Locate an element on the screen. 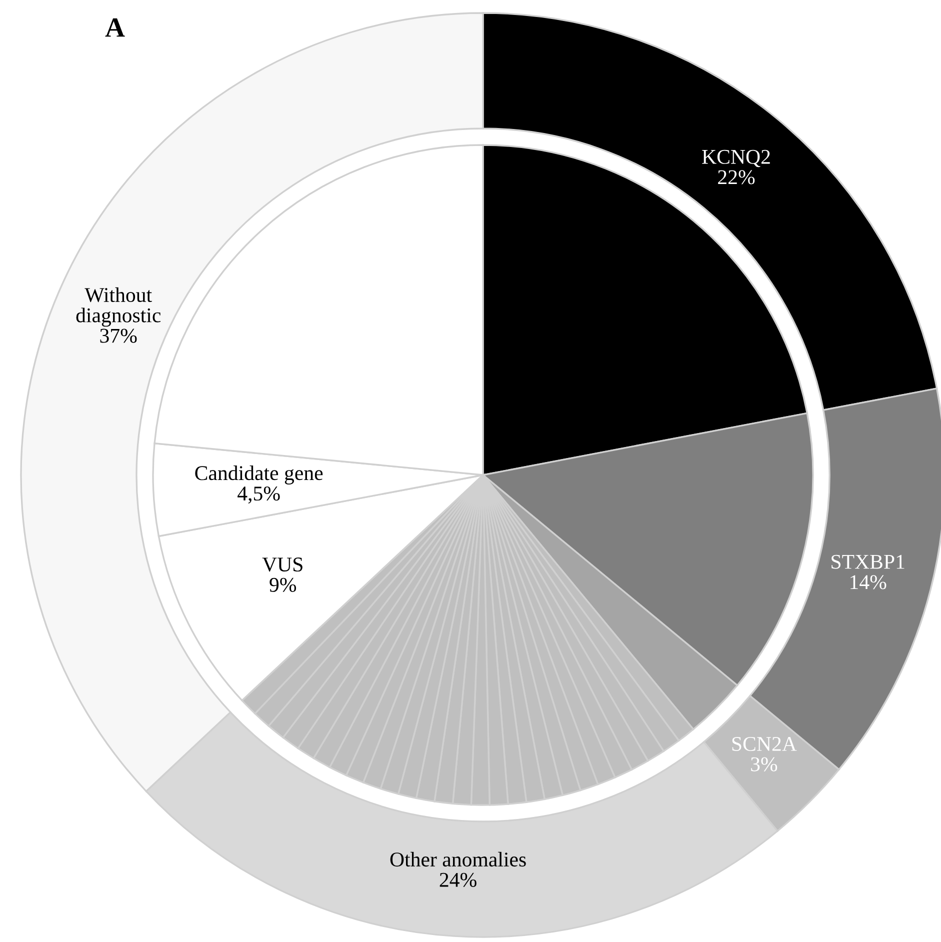 The image size is (941, 942). chart-title: A is located at coordinates (115, 27).